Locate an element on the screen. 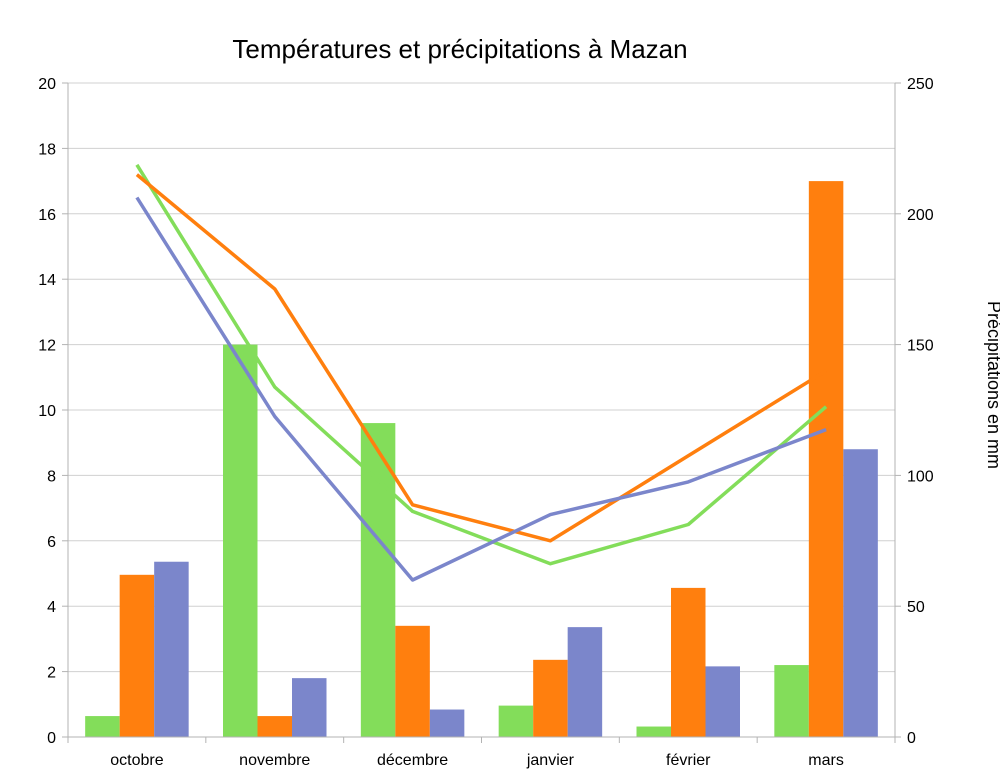  right-tick-label: 50 is located at coordinates (916, 607).